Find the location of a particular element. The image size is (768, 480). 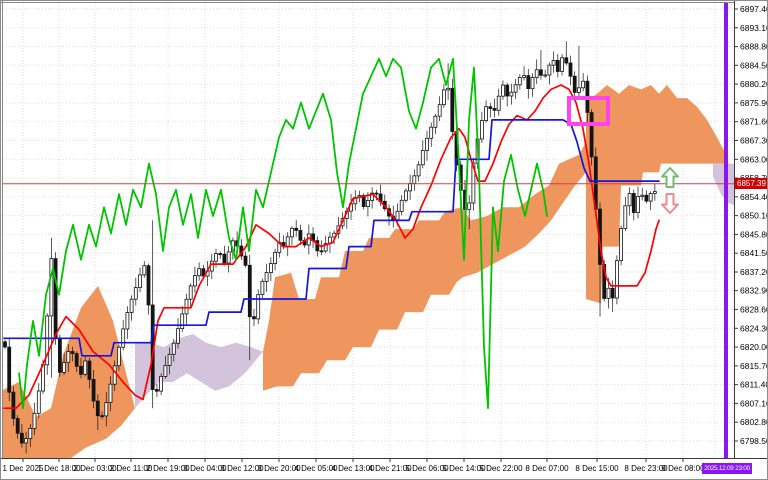

time-marker-label: 2025.12.09 23:00 is located at coordinates (727, 468).